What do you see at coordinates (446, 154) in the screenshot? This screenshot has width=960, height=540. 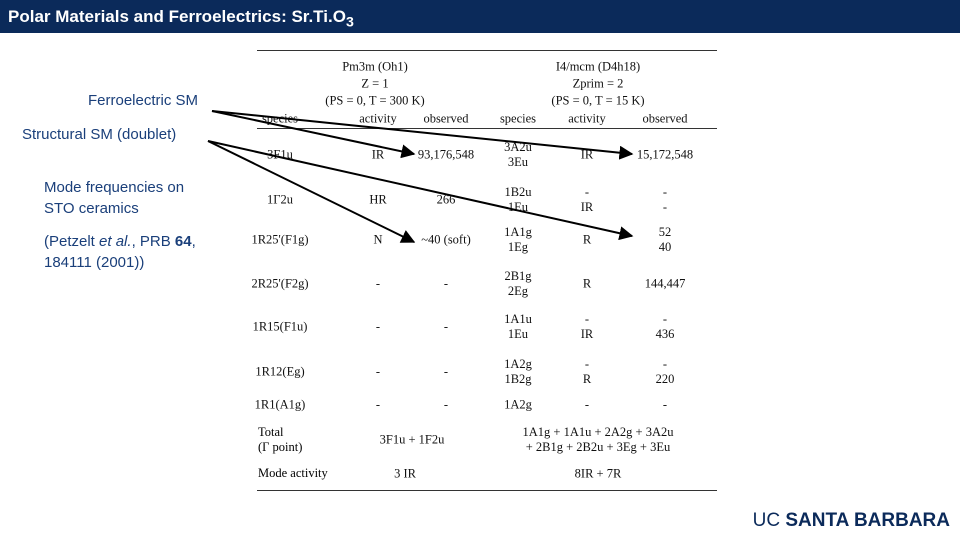 I see `cell: 93,176,548` at bounding box center [446, 154].